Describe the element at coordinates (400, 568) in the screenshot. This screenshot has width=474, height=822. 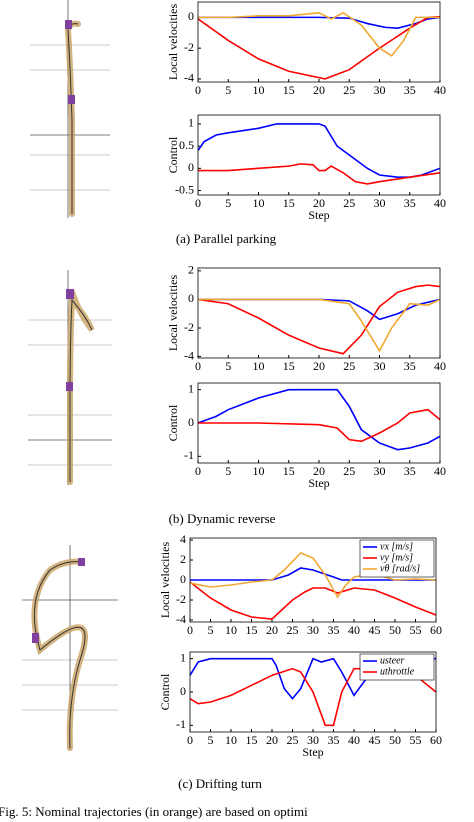
I see `legend-label: vθ [rad/s]` at that location.